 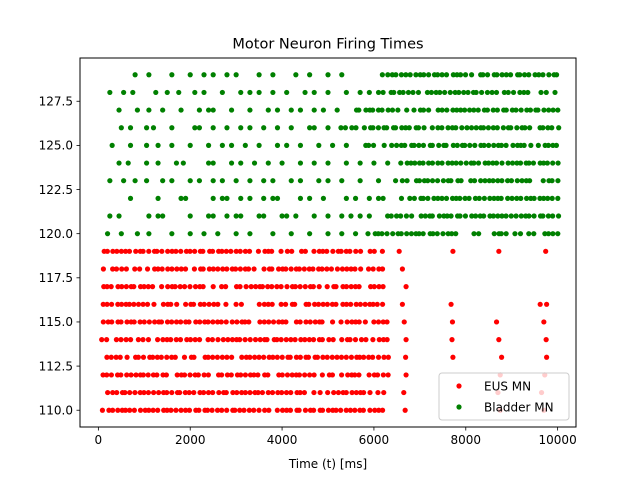 What do you see at coordinates (459, 386) in the screenshot?
I see `legend-marker-eus` at bounding box center [459, 386].